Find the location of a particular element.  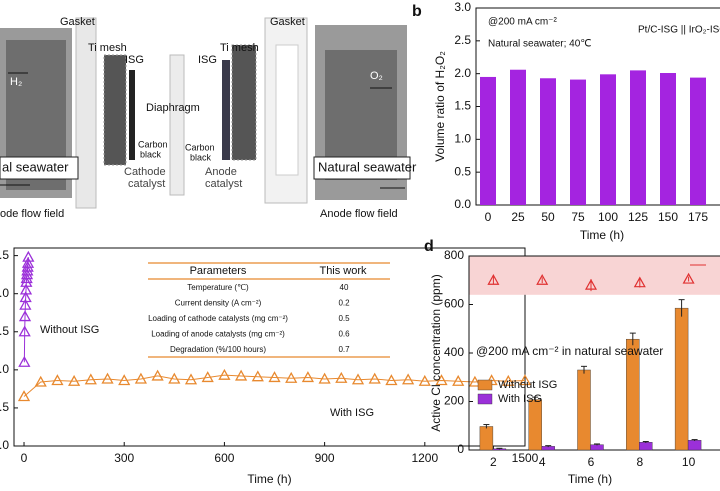

label: Diaphragm is located at coordinates (173, 108).